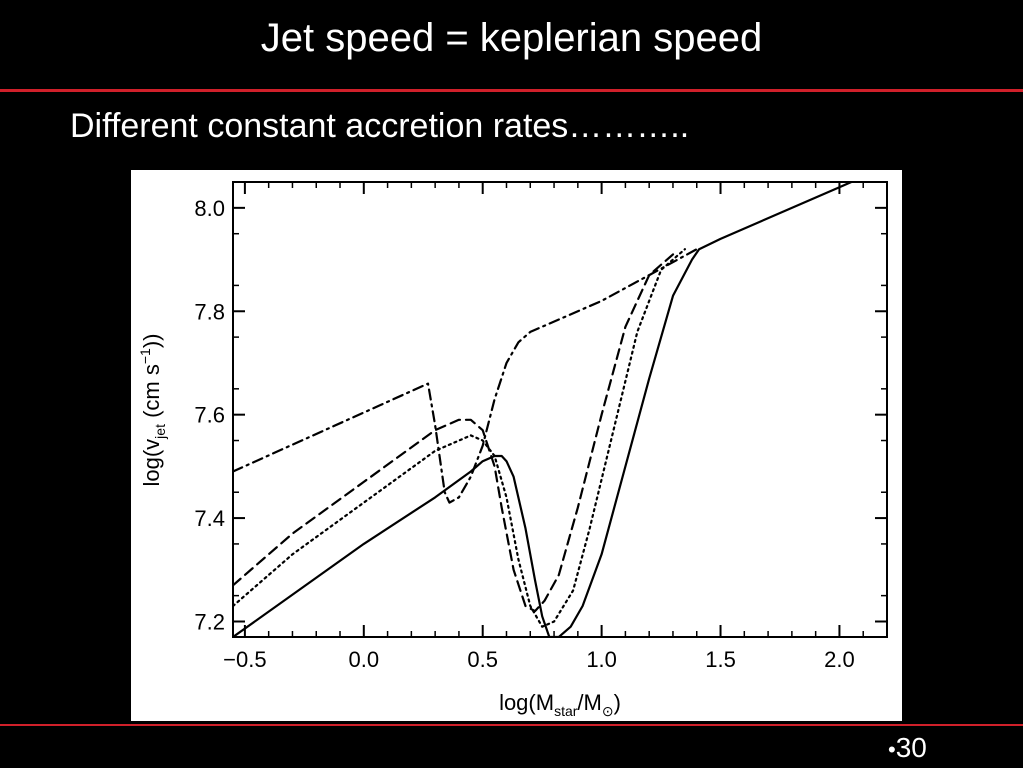 Image resolution: width=1023 pixels, height=768 pixels. Describe the element at coordinates (152, 410) in the screenshot. I see `y-axis-label: log(vjet (cm s−1))` at that location.